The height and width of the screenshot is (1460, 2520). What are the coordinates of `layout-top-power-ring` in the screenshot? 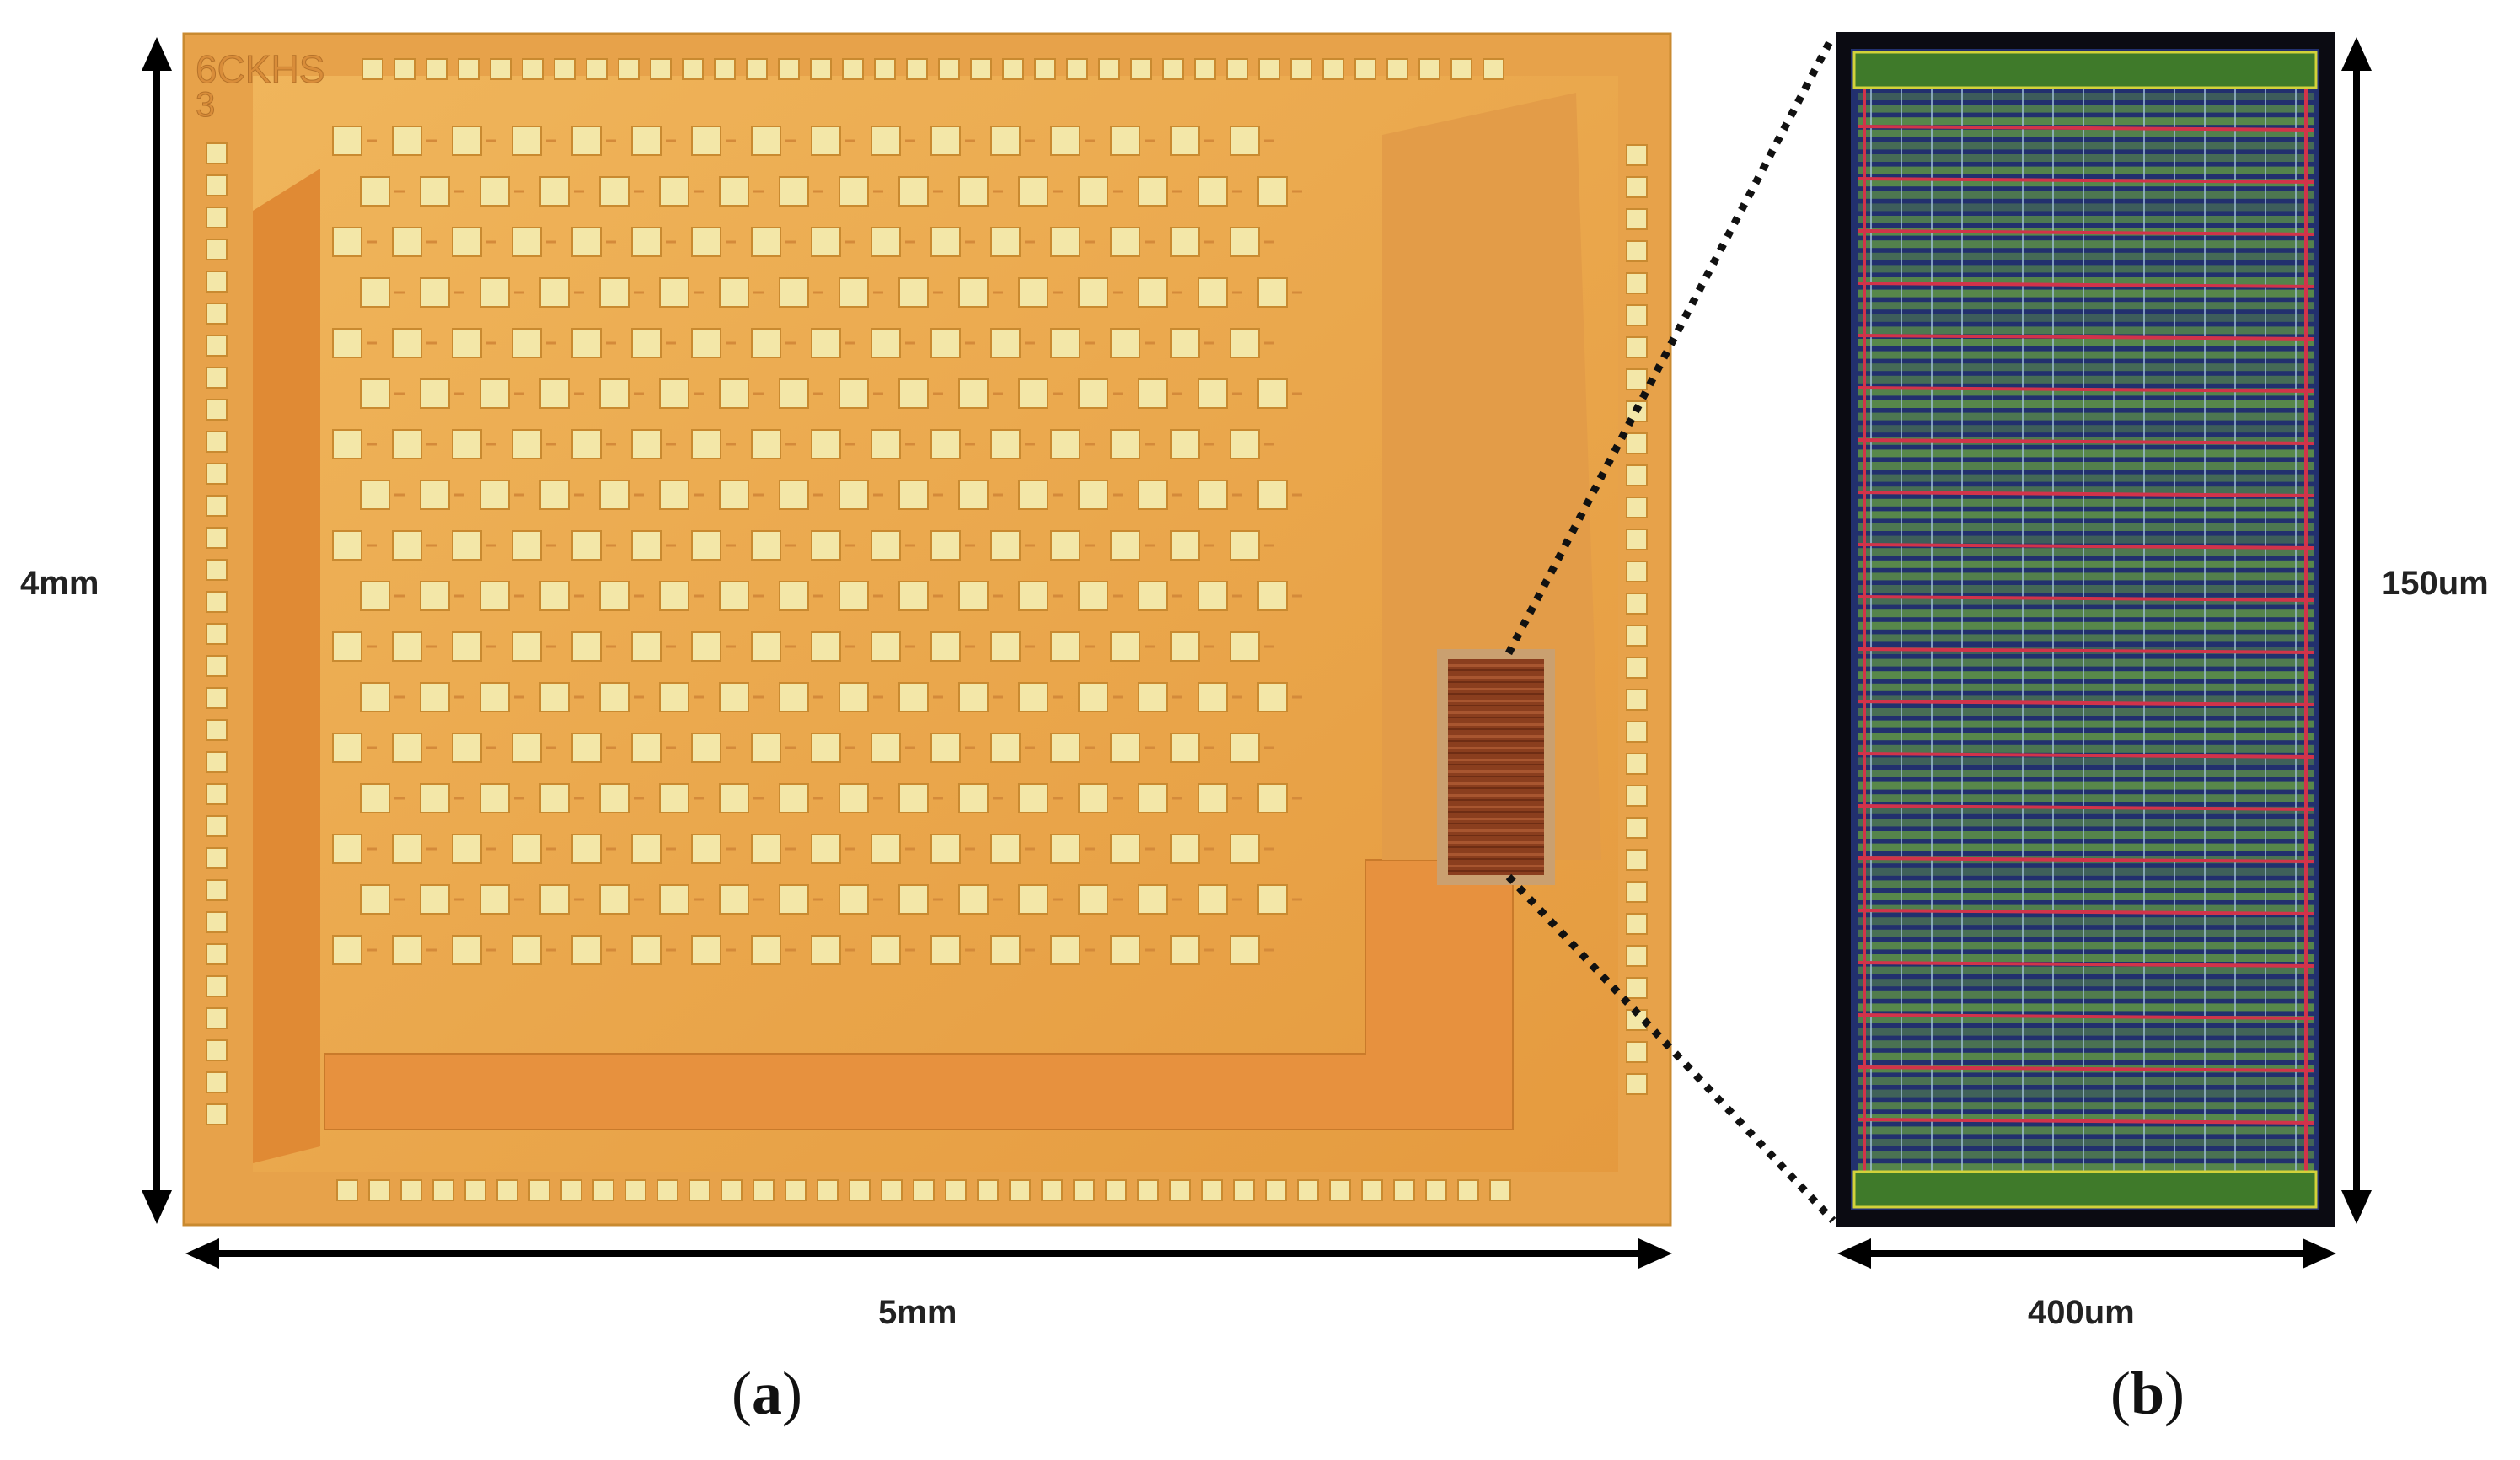 It's located at (2085, 70).